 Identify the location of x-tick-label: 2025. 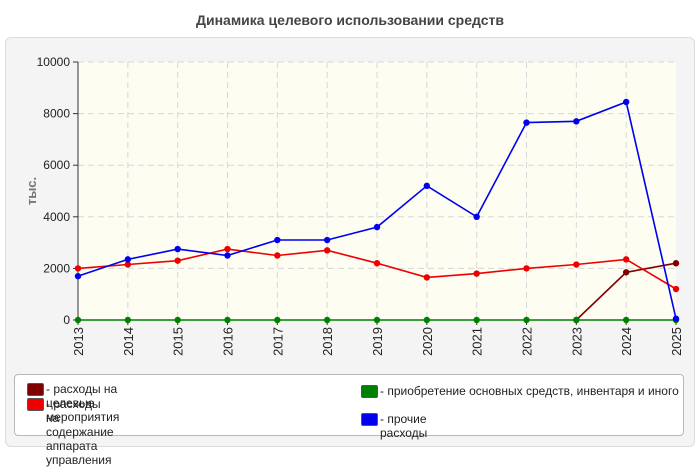
(676, 341).